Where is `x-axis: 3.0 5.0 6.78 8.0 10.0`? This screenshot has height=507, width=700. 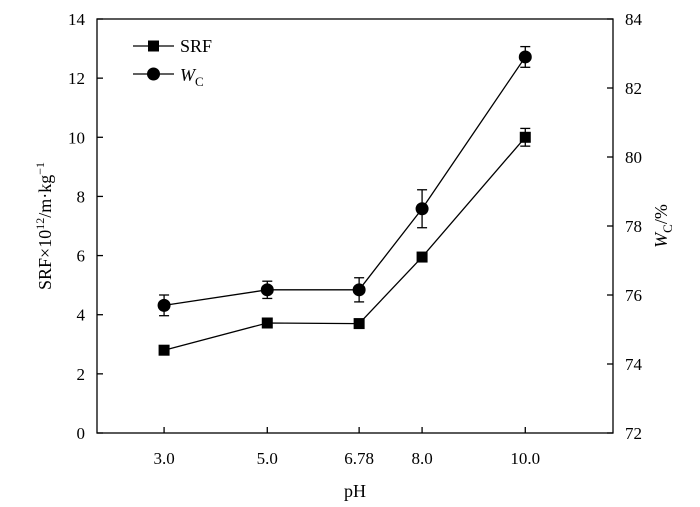 x-axis: 3.0 5.0 6.78 8.0 10.0 is located at coordinates (346, 447).